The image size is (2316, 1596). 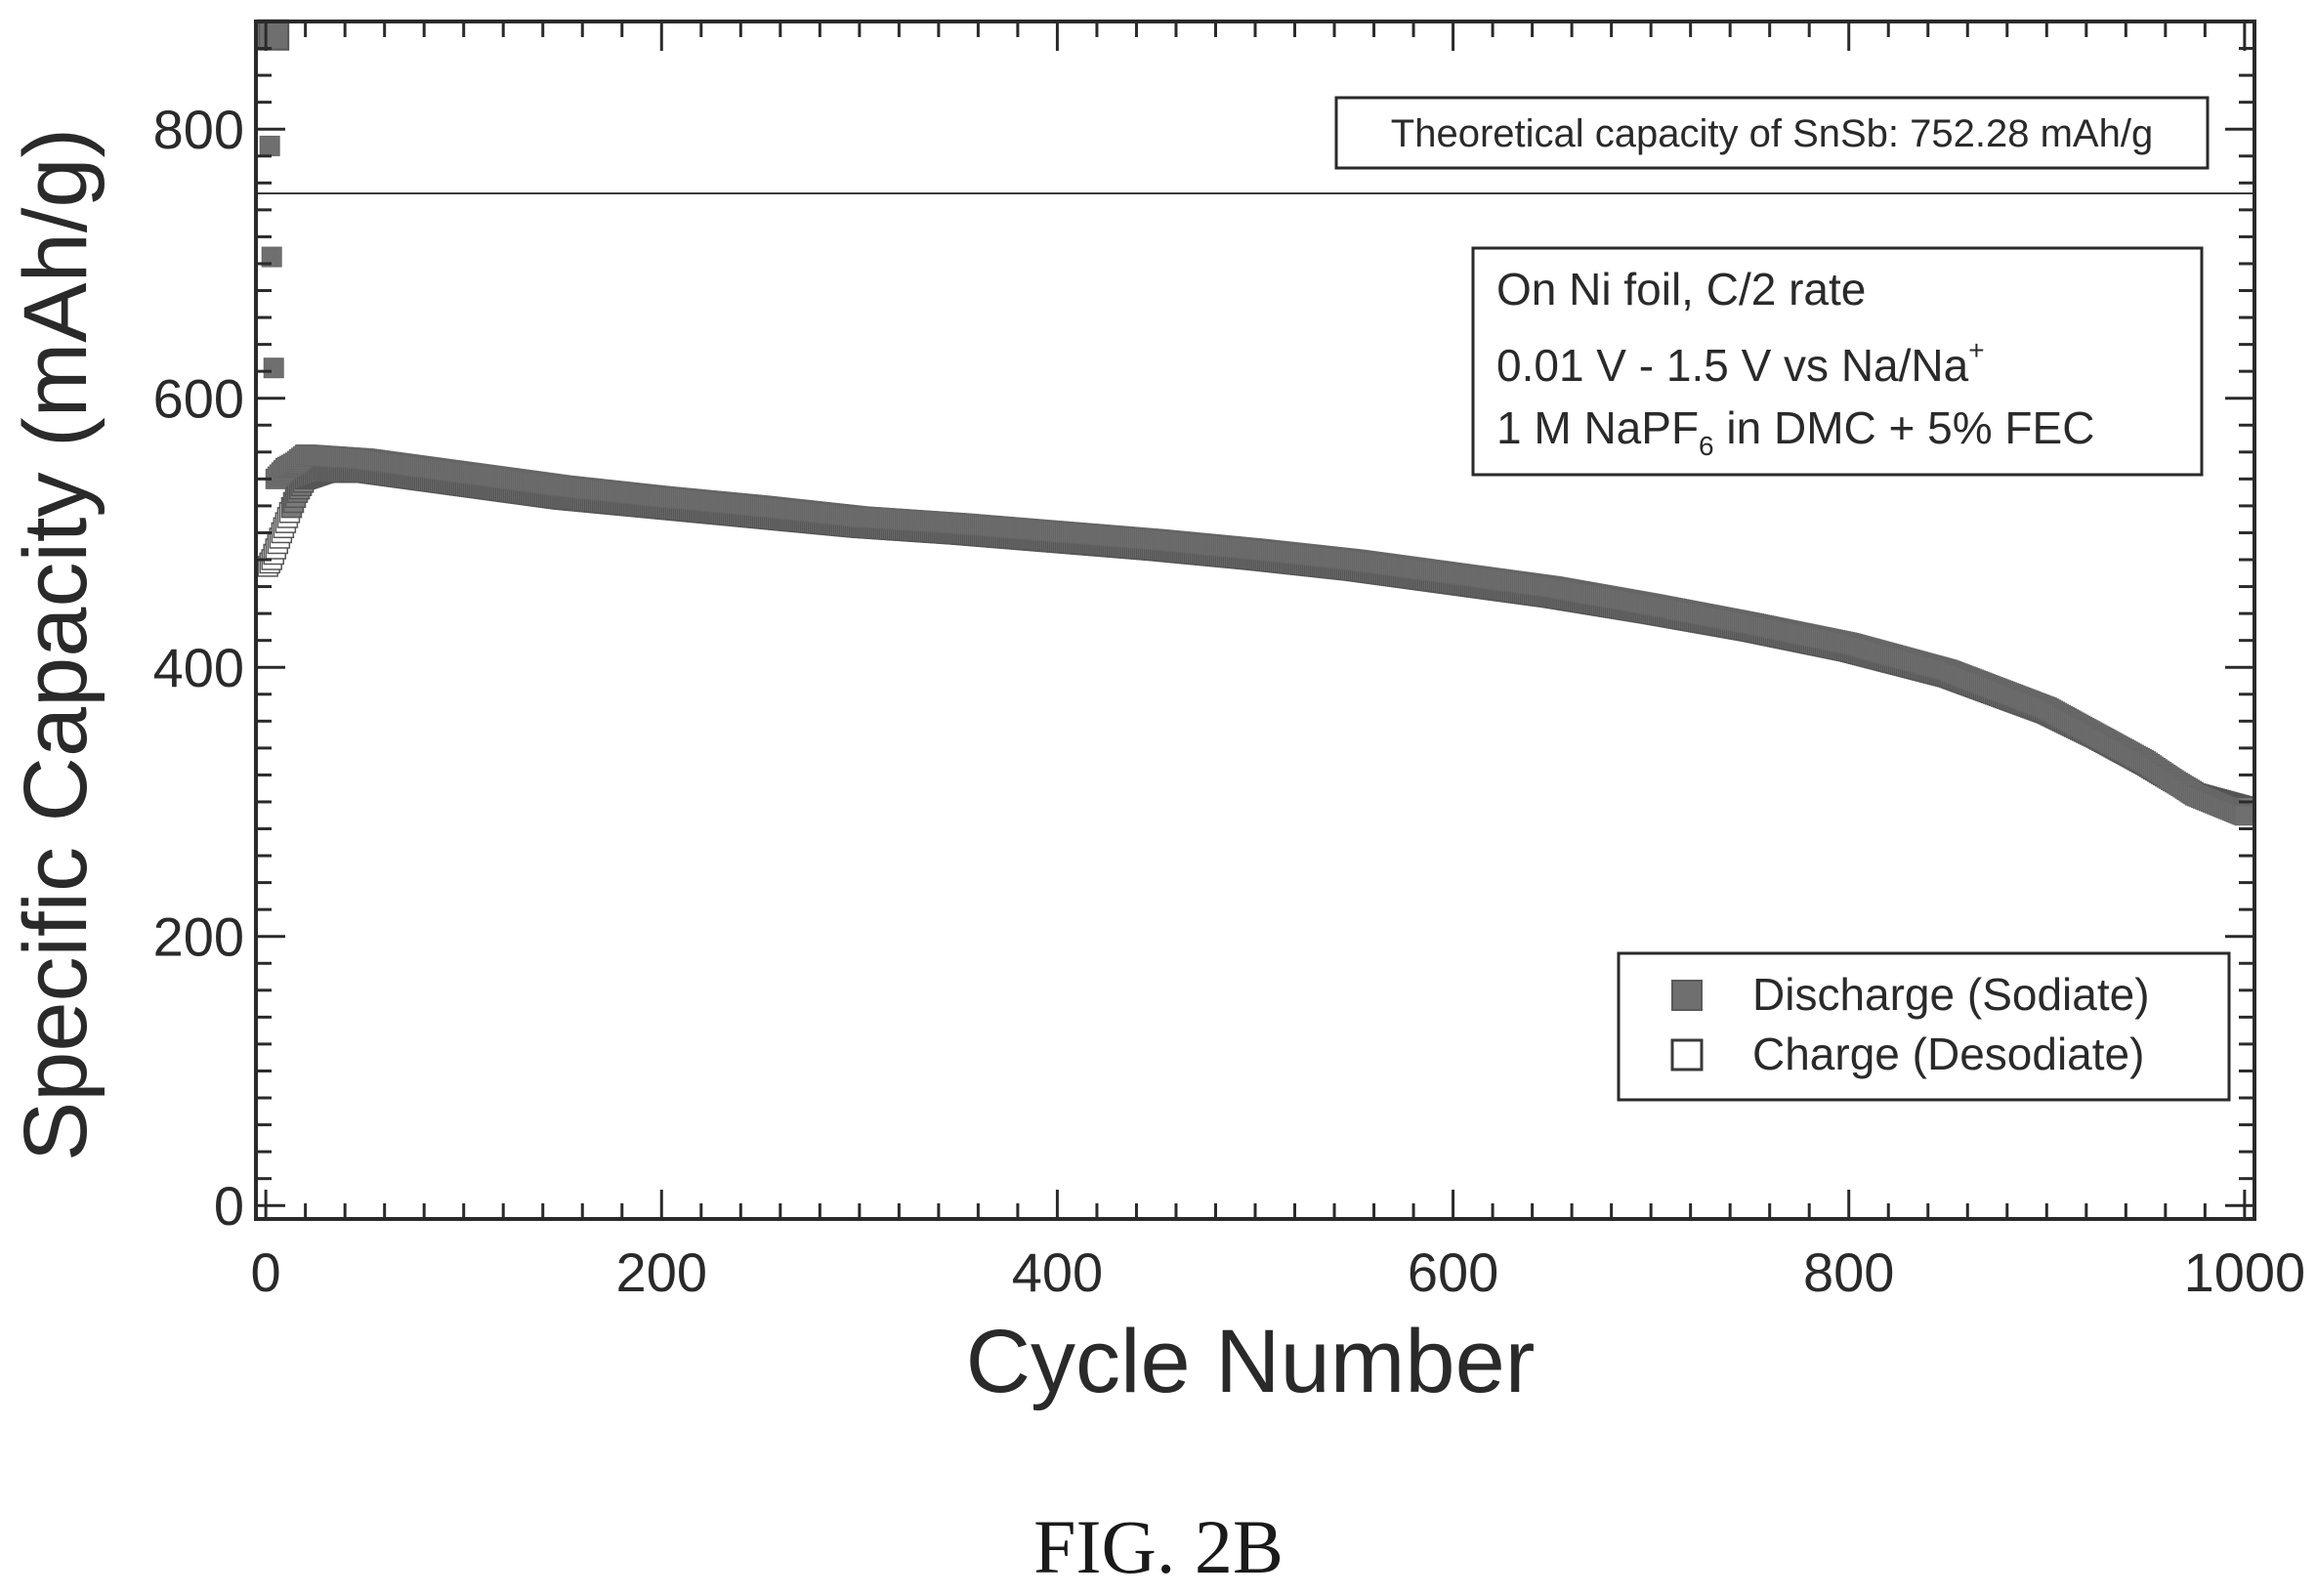 I want to click on y-axis-label: Specific Capacity (mAh/g), so click(x=55, y=644).